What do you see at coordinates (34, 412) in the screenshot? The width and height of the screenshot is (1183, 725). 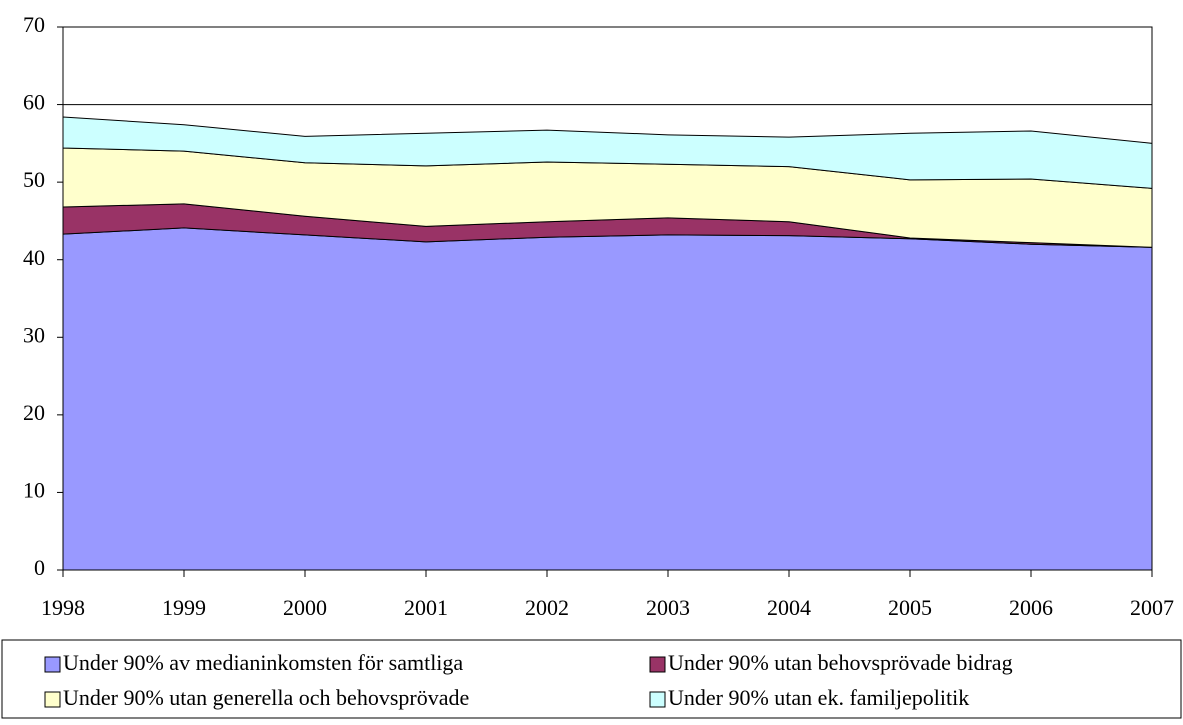 I see `y-tick-label: 20` at bounding box center [34, 412].